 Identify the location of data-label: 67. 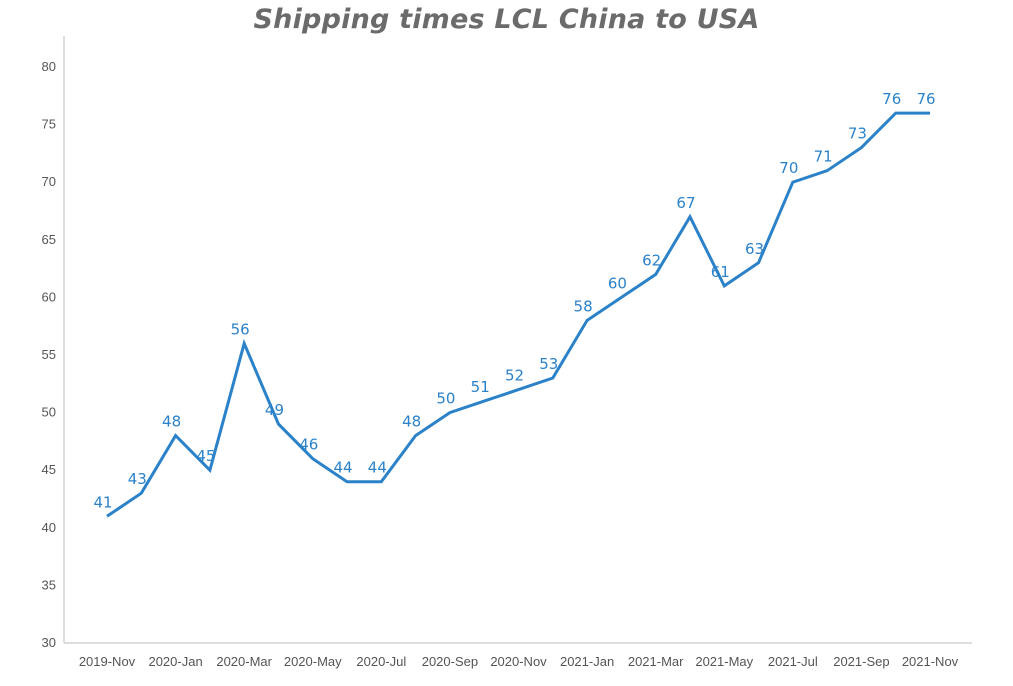
(685, 203).